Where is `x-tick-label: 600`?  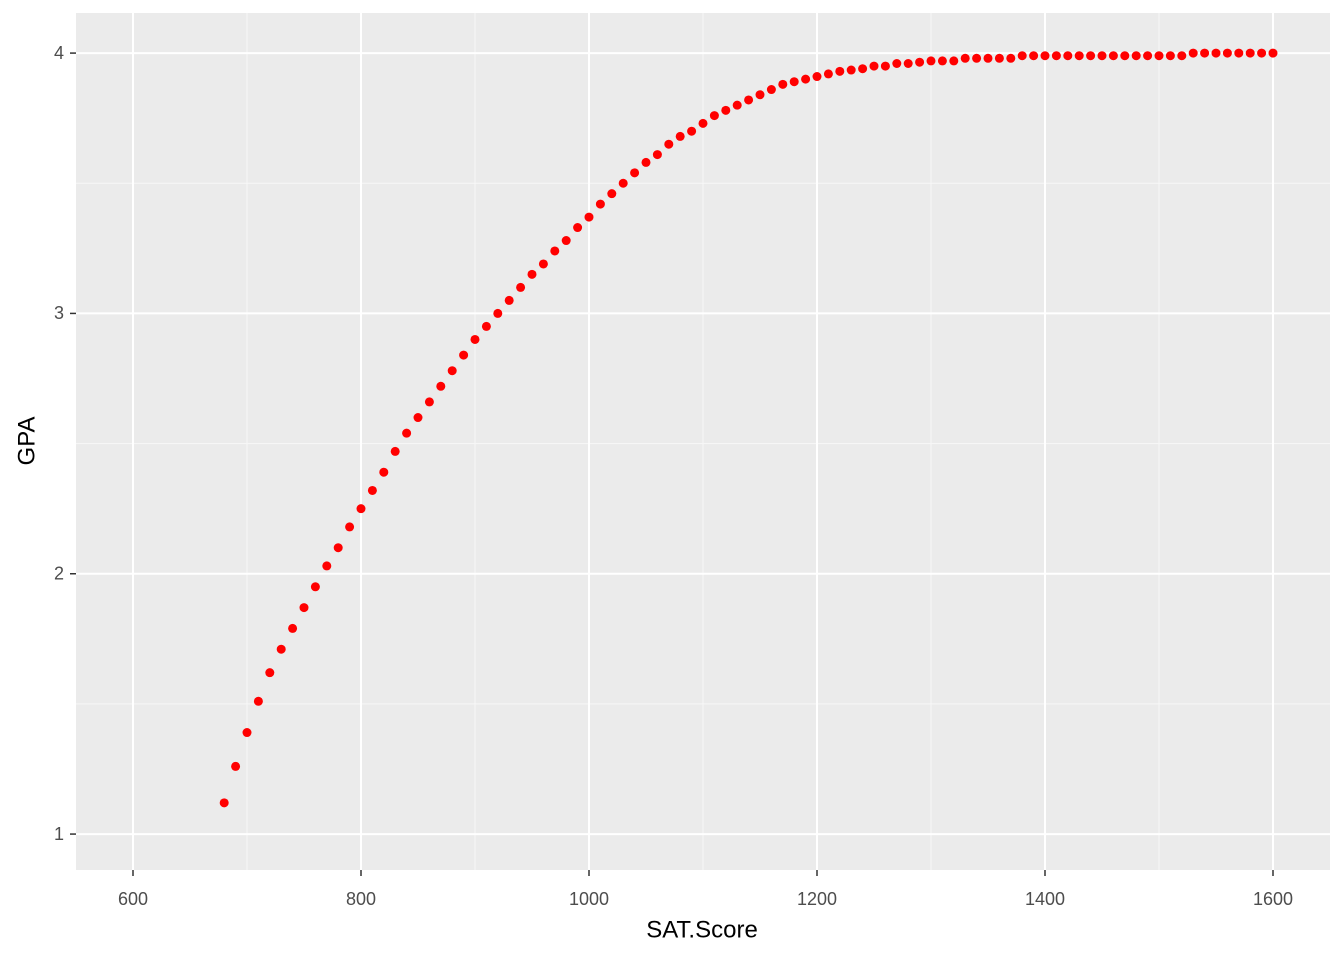
x-tick-label: 600 is located at coordinates (133, 899).